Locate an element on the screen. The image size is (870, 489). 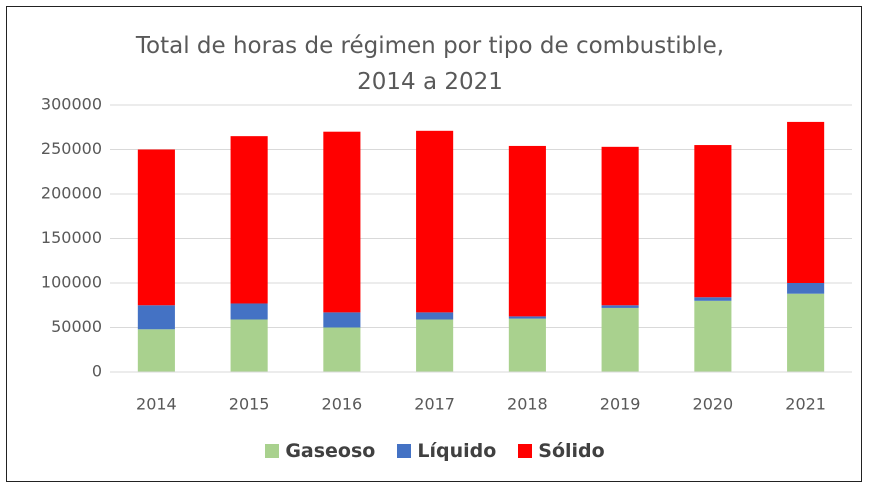
x-tick-label: 2019 is located at coordinates (620, 404).